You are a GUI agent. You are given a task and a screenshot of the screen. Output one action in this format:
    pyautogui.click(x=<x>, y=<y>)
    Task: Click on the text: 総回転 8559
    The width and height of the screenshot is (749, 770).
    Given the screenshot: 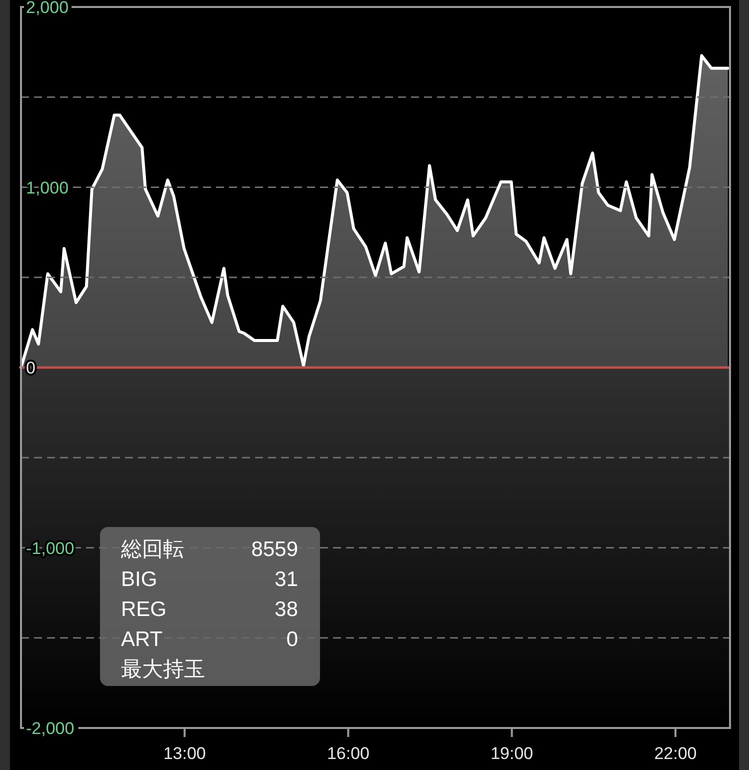 What is the action you would take?
    pyautogui.click(x=209, y=549)
    